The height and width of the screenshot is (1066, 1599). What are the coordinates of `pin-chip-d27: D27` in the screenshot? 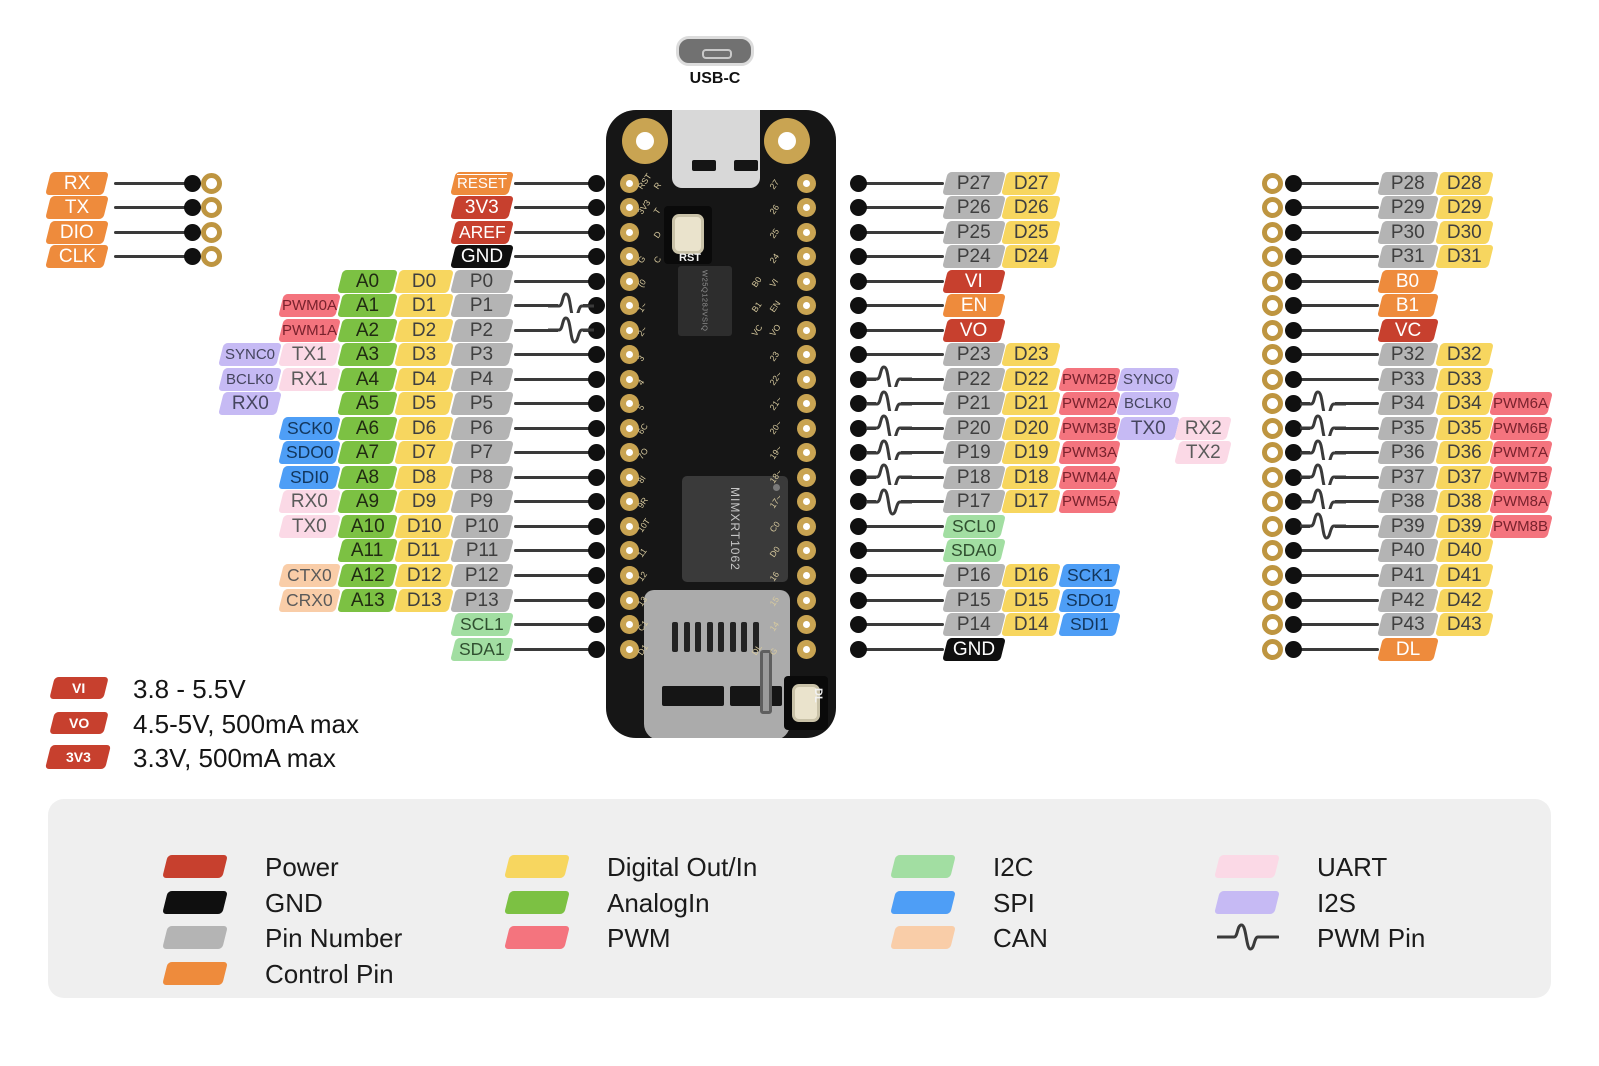 It's located at (1031, 183).